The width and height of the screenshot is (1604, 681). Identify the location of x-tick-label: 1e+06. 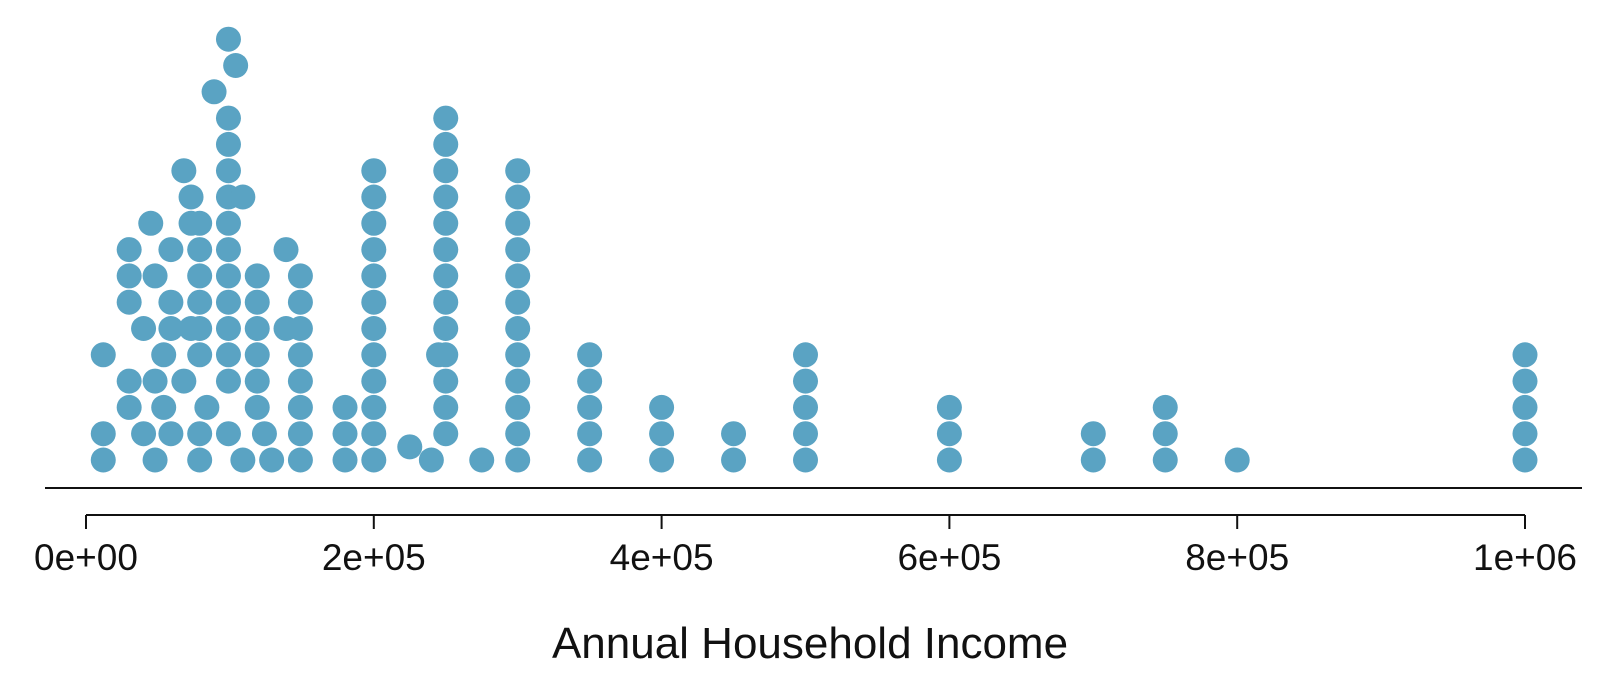
(1525, 557).